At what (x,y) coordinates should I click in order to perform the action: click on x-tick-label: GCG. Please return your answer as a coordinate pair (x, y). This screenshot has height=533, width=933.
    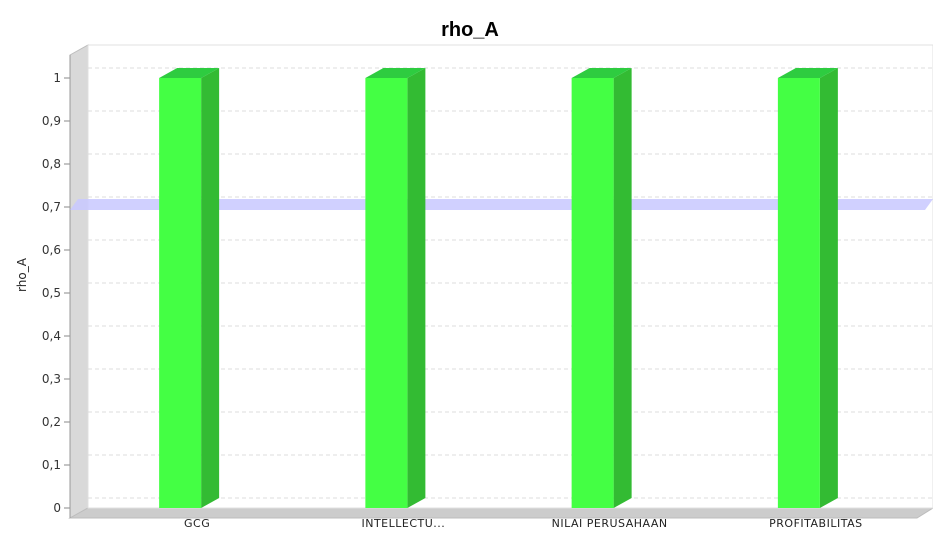
    Looking at the image, I should click on (197, 523).